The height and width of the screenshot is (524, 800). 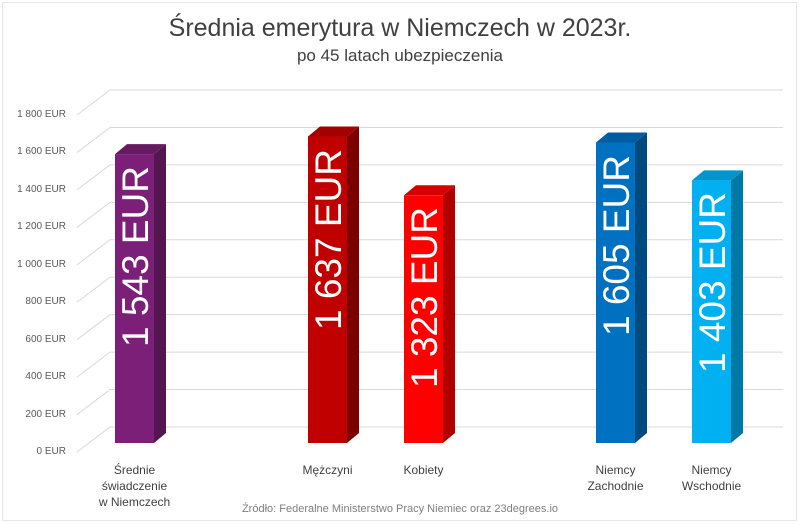 What do you see at coordinates (41, 152) in the screenshot?
I see `y-tick-label: 1 600 EUR` at bounding box center [41, 152].